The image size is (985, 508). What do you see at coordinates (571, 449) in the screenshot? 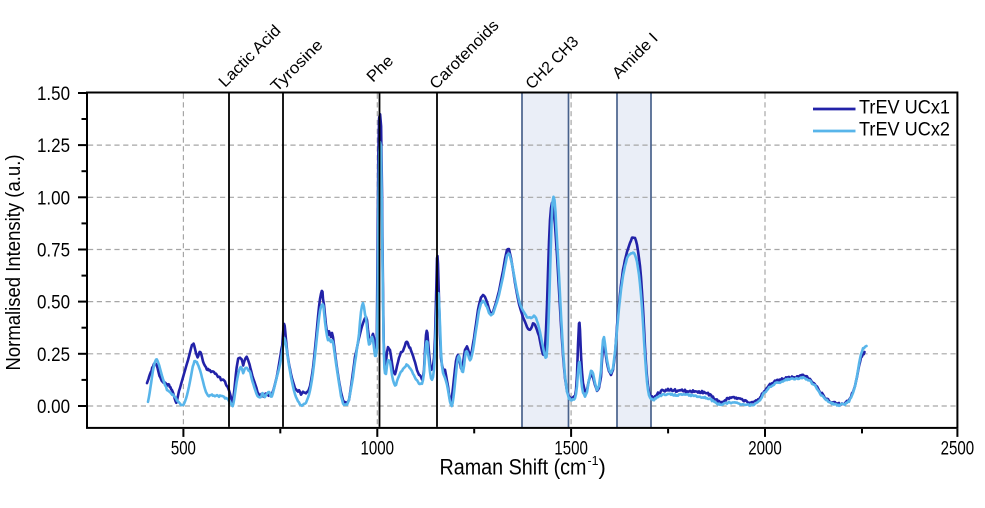
I see `svg-text: 1500` at bounding box center [571, 449].